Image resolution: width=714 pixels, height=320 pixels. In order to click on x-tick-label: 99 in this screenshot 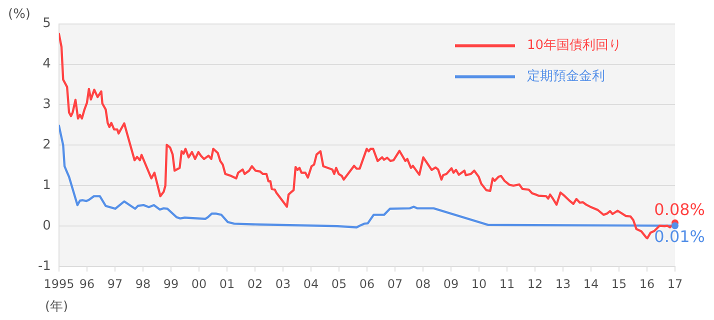, I will do `click(171, 283)`.